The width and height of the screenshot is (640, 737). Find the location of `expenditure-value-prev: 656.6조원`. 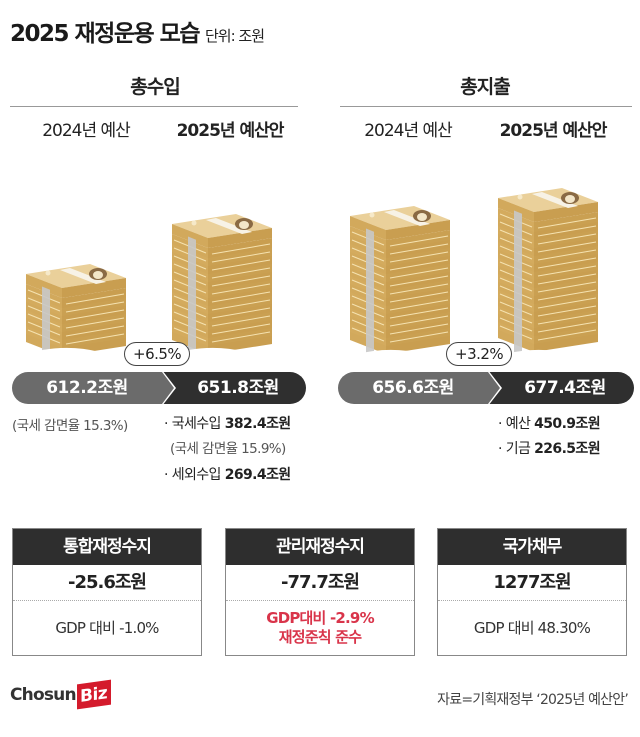

expenditure-value-prev: 656.6조원 is located at coordinates (413, 388).